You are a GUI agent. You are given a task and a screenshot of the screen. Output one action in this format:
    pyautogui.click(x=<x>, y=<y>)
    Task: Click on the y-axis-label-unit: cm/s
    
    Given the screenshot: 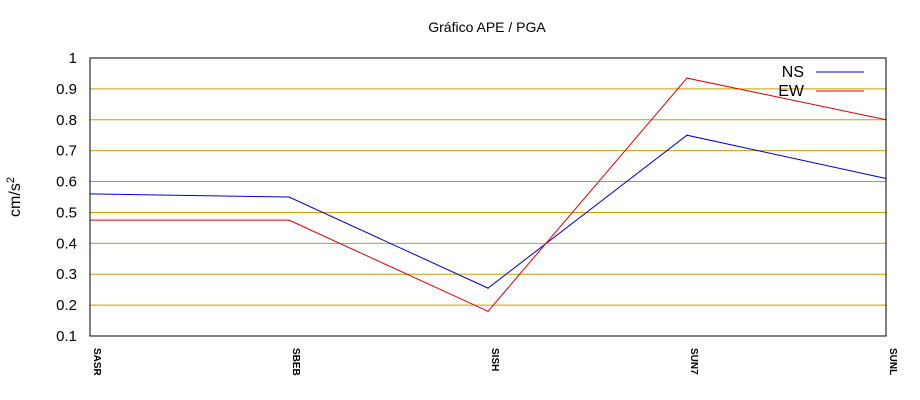 What is the action you would take?
    pyautogui.click(x=15, y=200)
    